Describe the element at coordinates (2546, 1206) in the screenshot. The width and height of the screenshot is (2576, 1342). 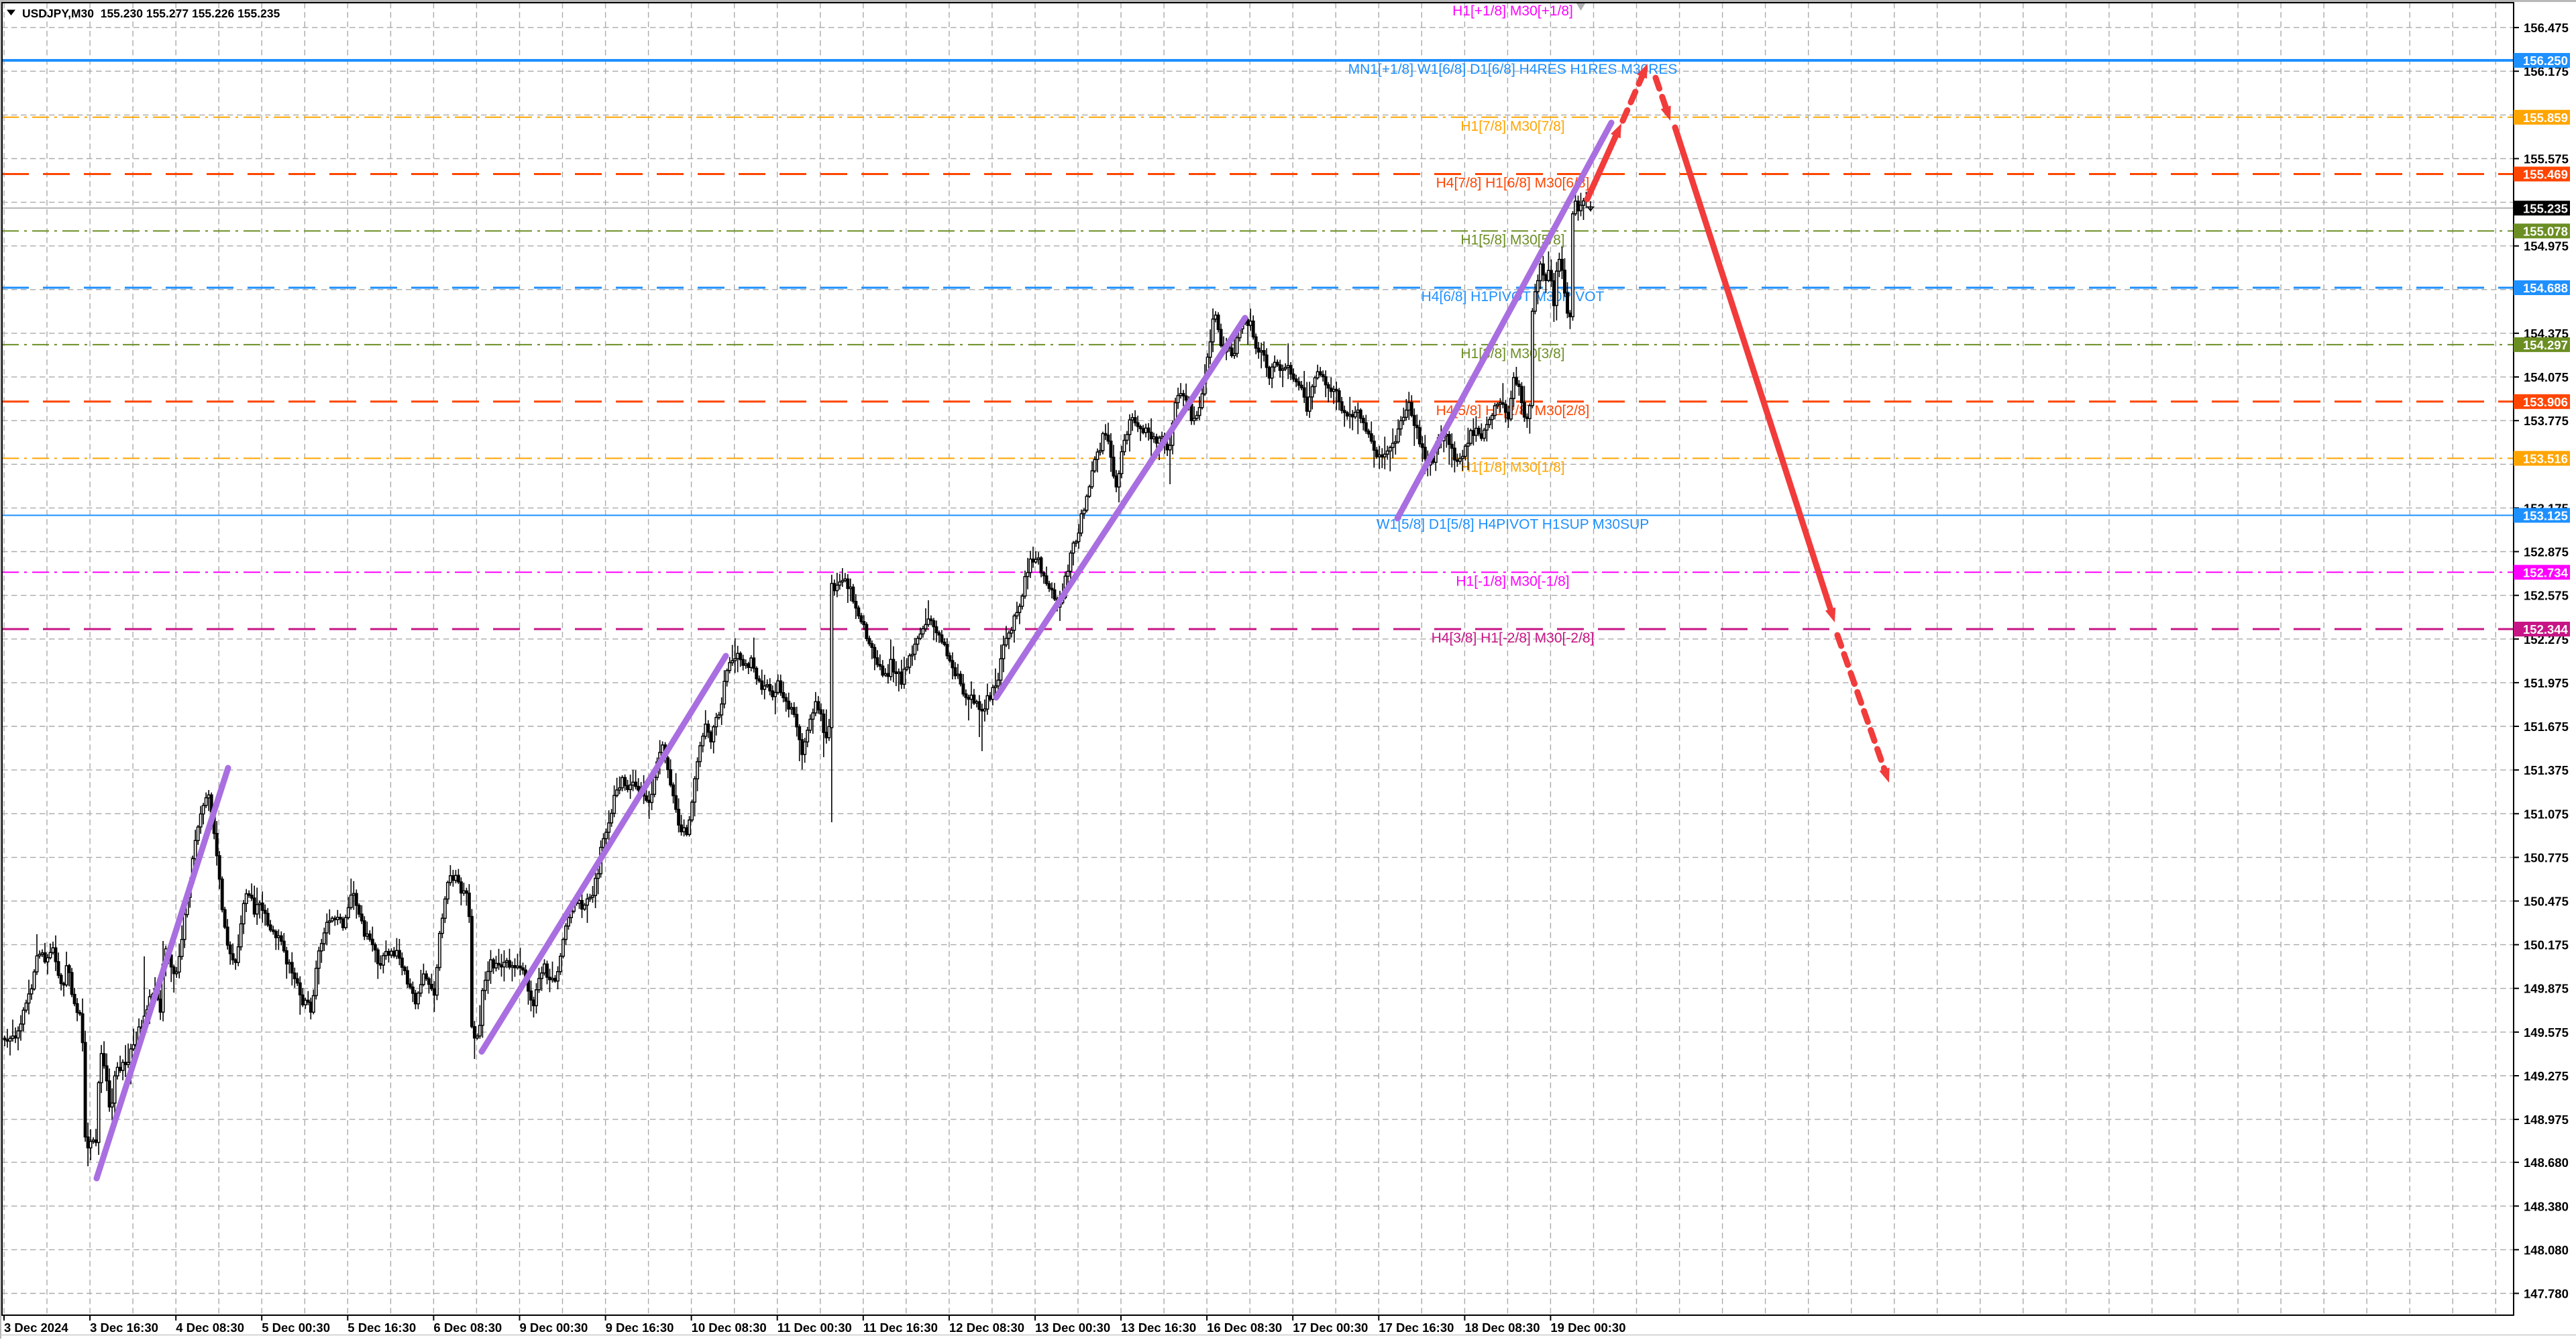
I see `svg-text: 148.380` at that location.